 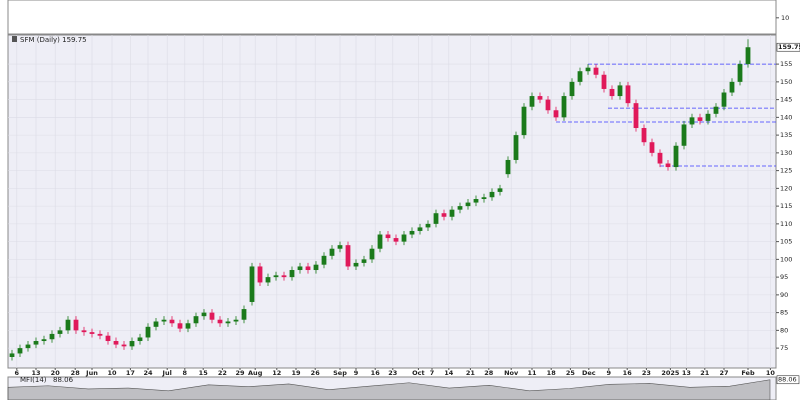 What do you see at coordinates (785, 18) in the screenshot?
I see `y-tick-label: 10` at bounding box center [785, 18].